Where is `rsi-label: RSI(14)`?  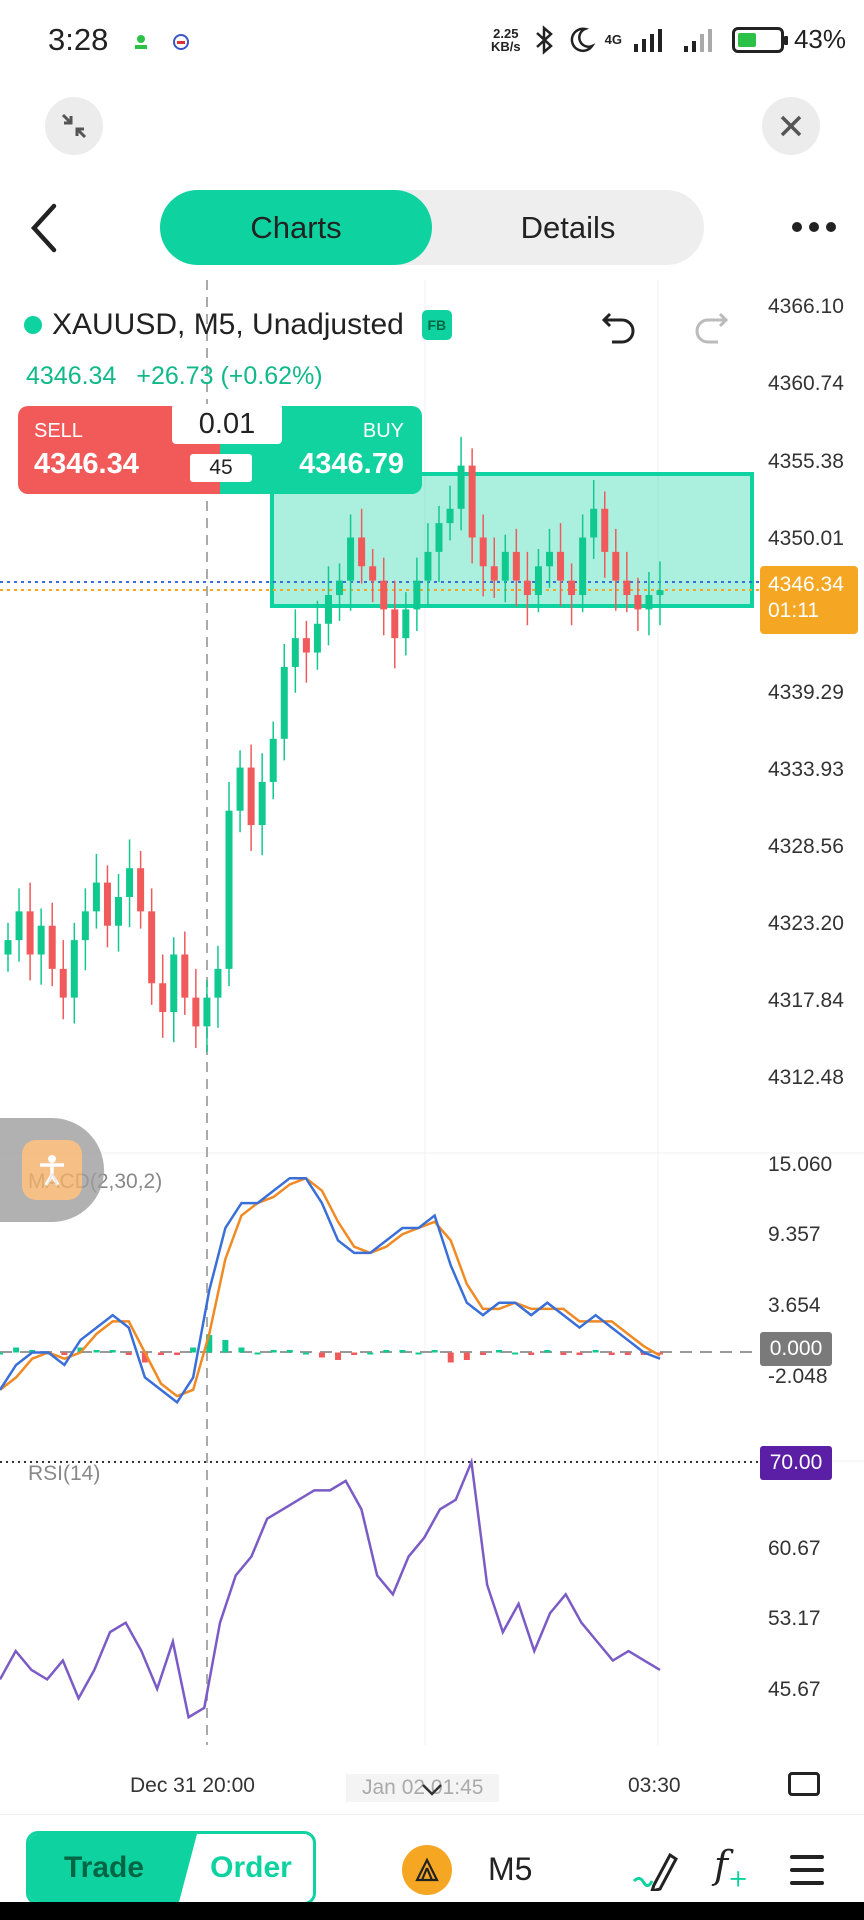
rsi-label: RSI(14) is located at coordinates (64, 1473).